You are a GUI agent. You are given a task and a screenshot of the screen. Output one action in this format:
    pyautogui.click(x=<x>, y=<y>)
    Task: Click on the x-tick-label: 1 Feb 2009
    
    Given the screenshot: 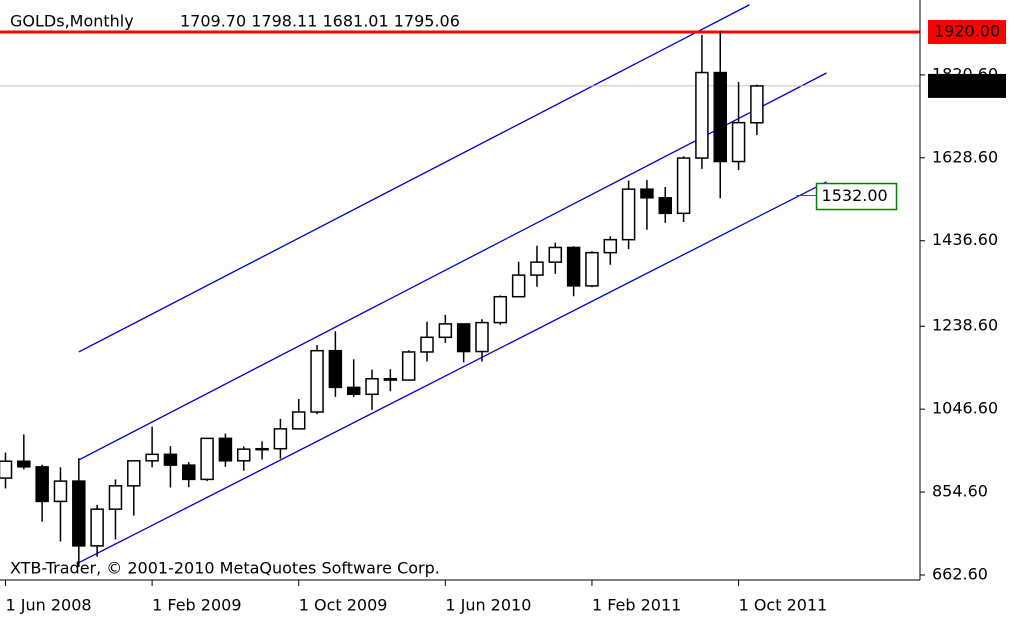 What is the action you would take?
    pyautogui.click(x=196, y=605)
    